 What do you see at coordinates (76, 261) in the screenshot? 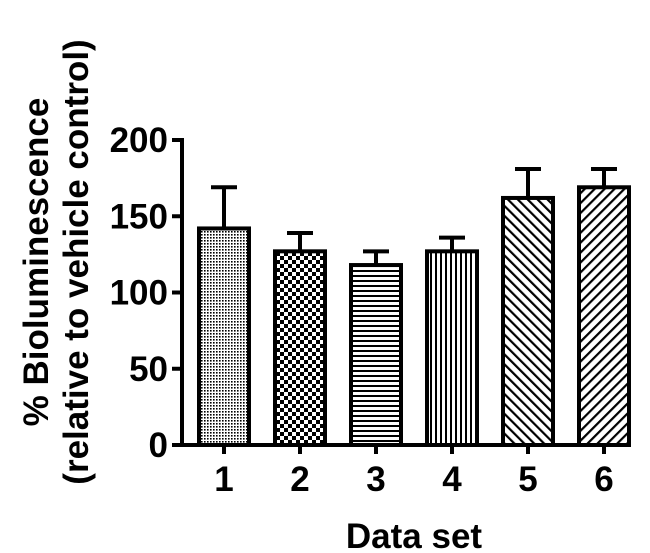
I see `y-axis-title-line2: (relative to vehicle control)` at bounding box center [76, 261].